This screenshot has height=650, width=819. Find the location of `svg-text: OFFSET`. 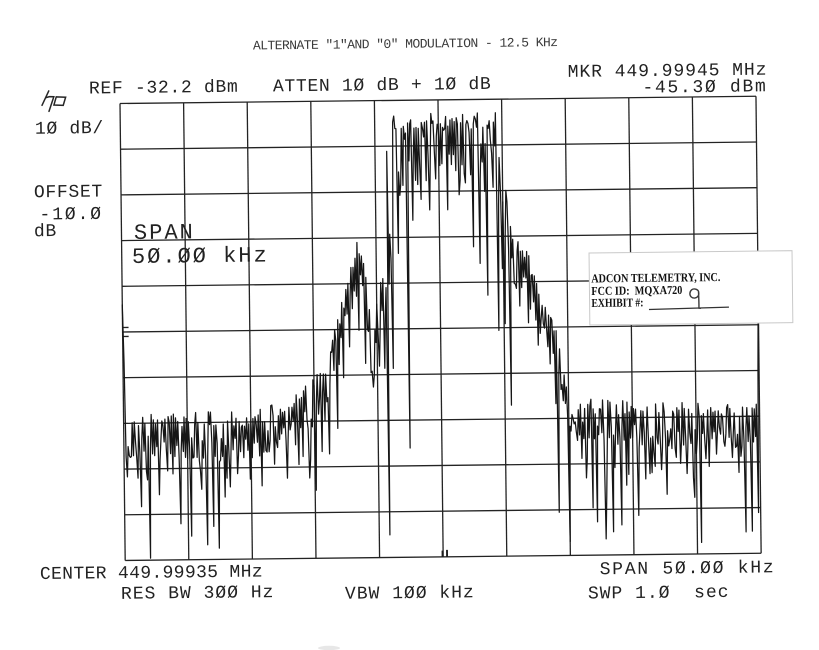

svg-text: OFFSET is located at coordinates (68, 193).